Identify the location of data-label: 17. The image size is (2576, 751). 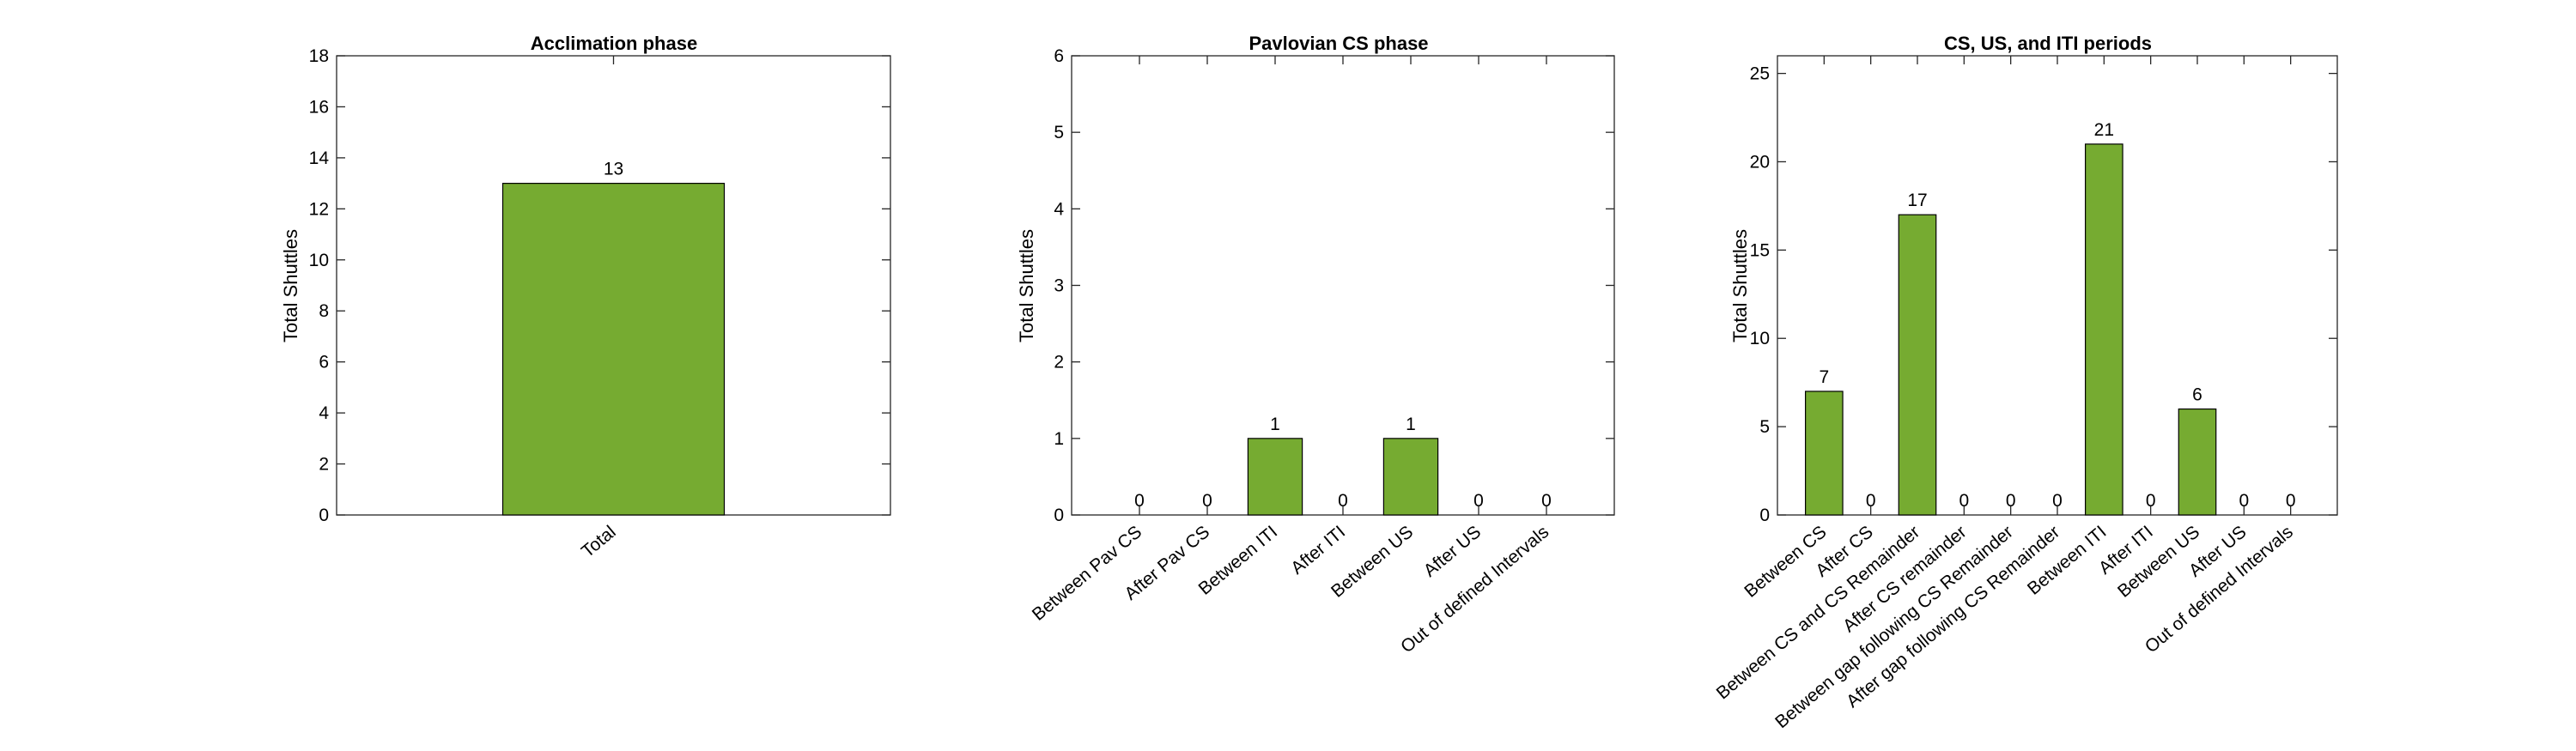
(1917, 200).